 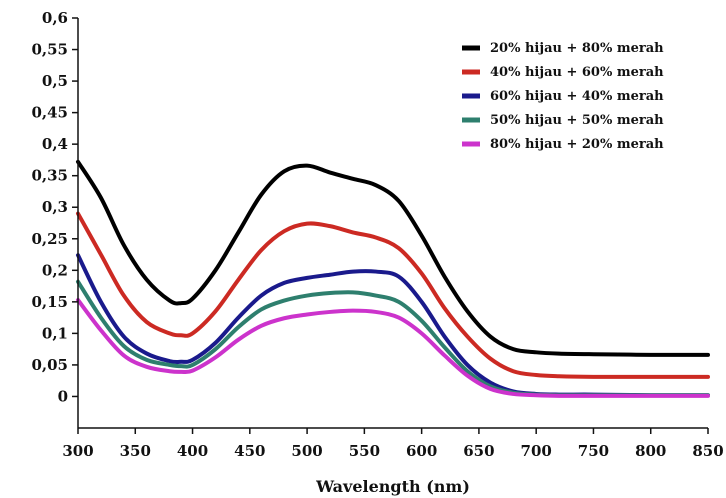 I want to click on x-tick-label: 550, so click(x=364, y=451).